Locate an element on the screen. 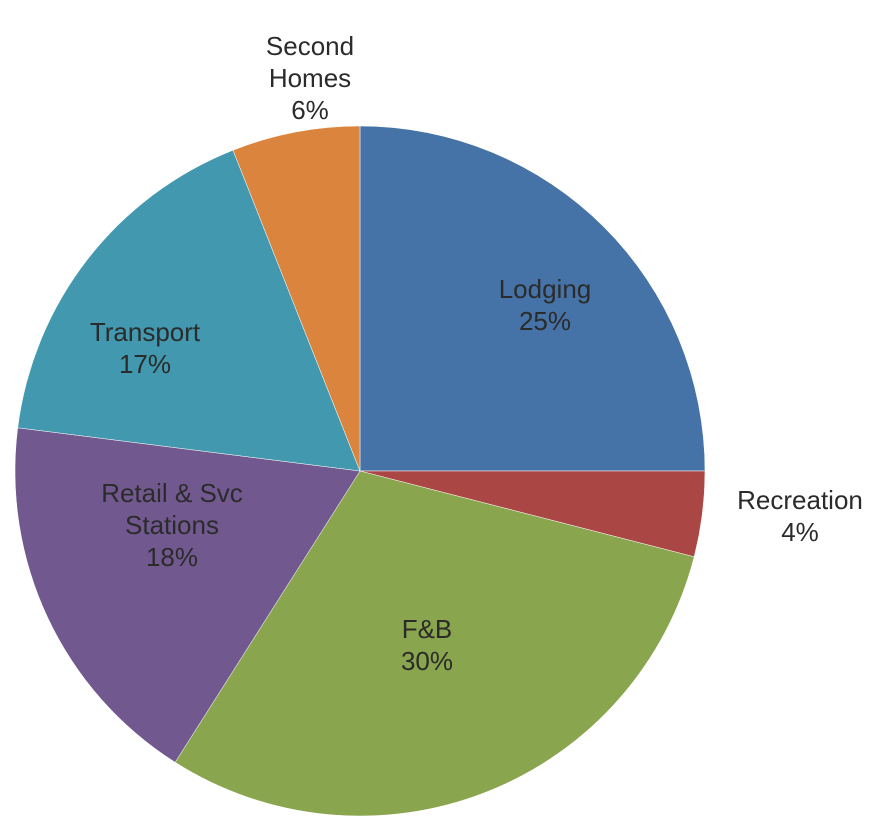 The width and height of the screenshot is (886, 816). slice-label: Second Homes 6% is located at coordinates (310, 78).